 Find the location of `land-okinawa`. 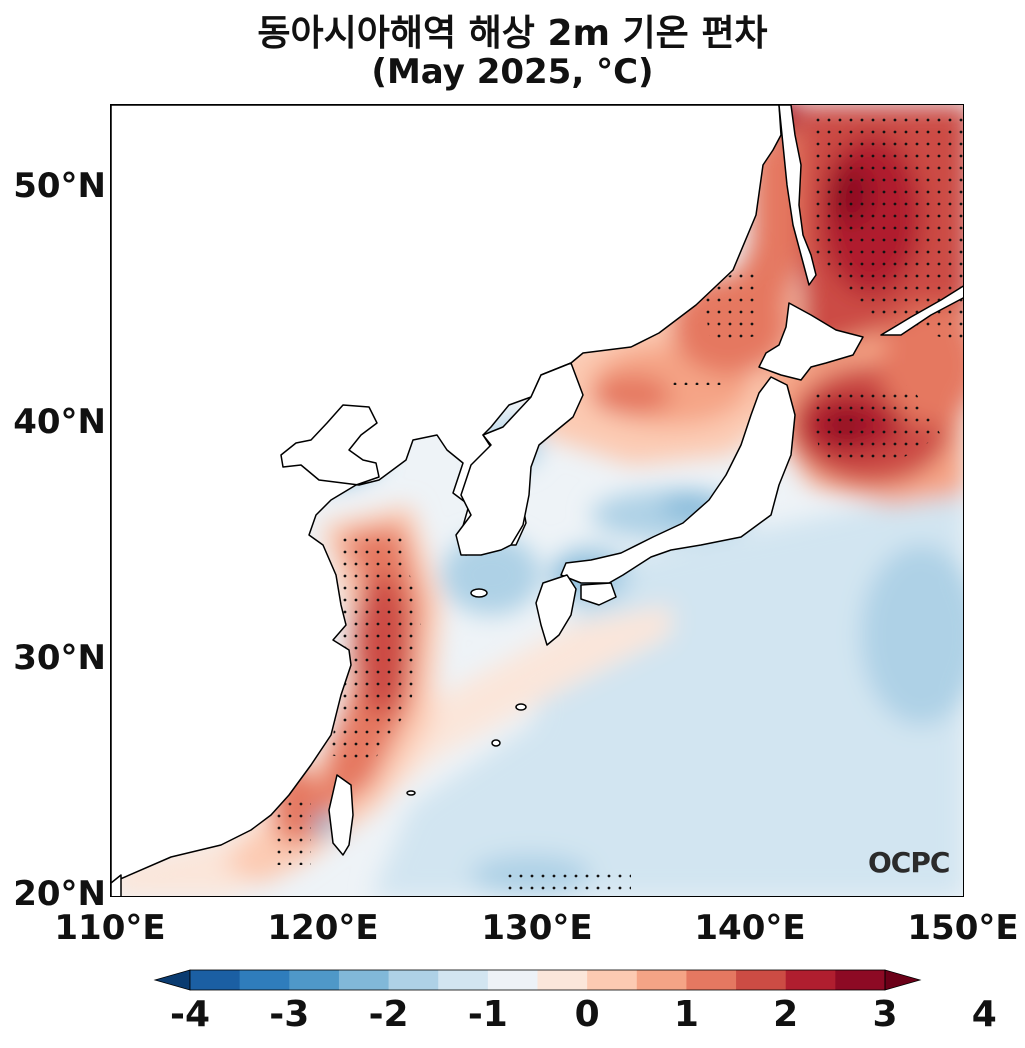

land-okinawa is located at coordinates (521, 707).